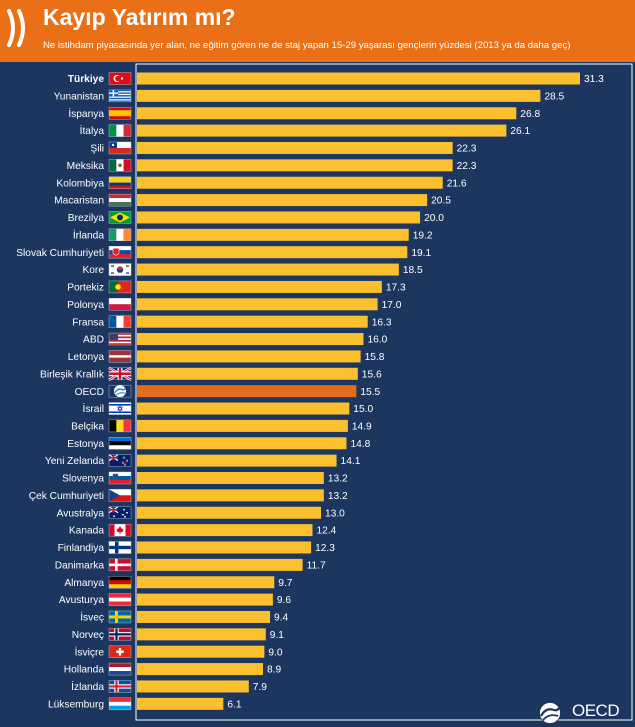 This screenshot has height=727, width=635. Describe the element at coordinates (467, 149) in the screenshot. I see `value-label: 22.3` at that location.